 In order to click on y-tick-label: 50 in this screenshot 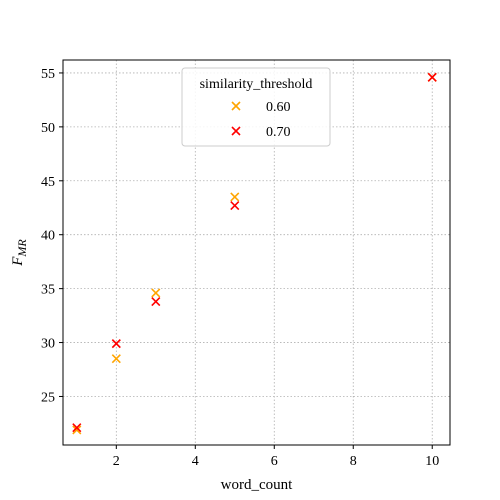, I will do `click(48, 128)`.